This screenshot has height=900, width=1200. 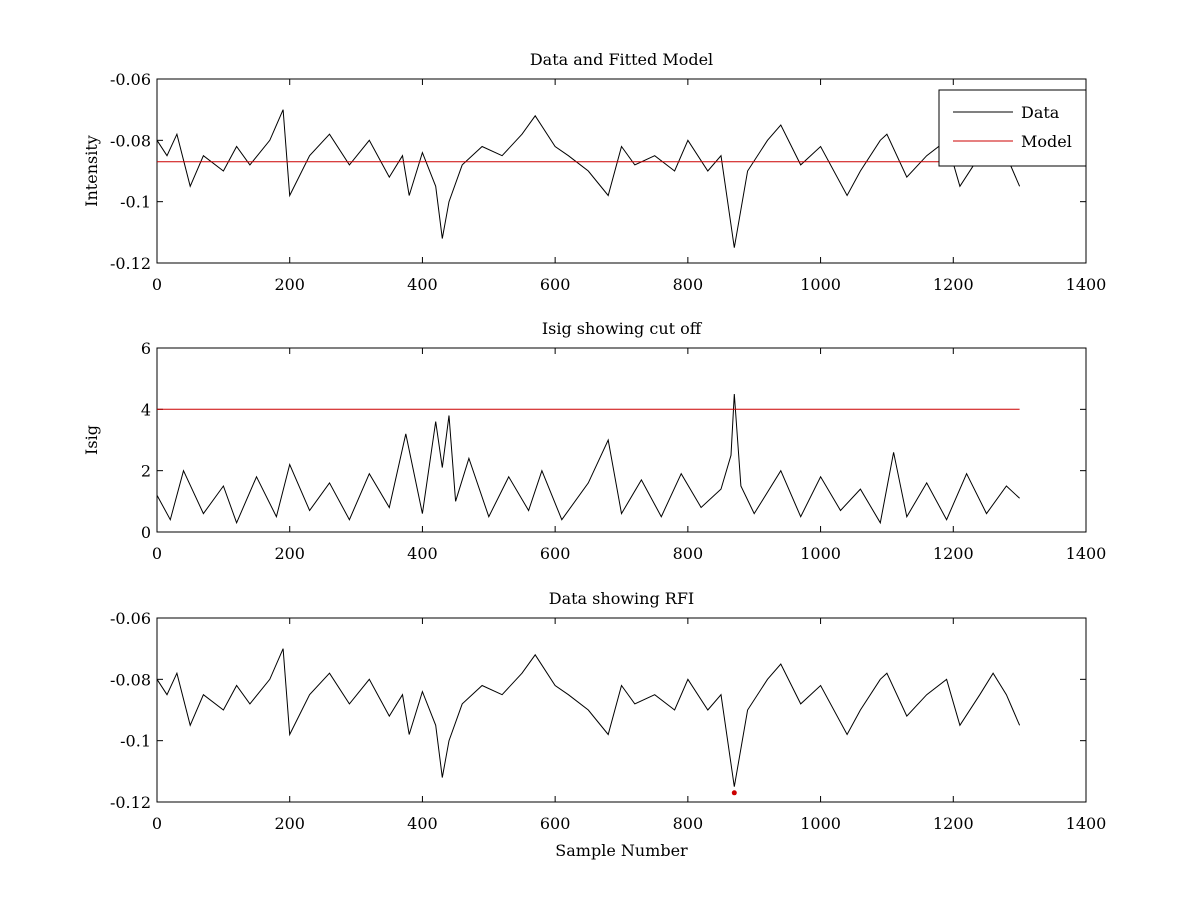 What do you see at coordinates (622, 328) in the screenshot?
I see `chart-title: Isig showing cut off` at bounding box center [622, 328].